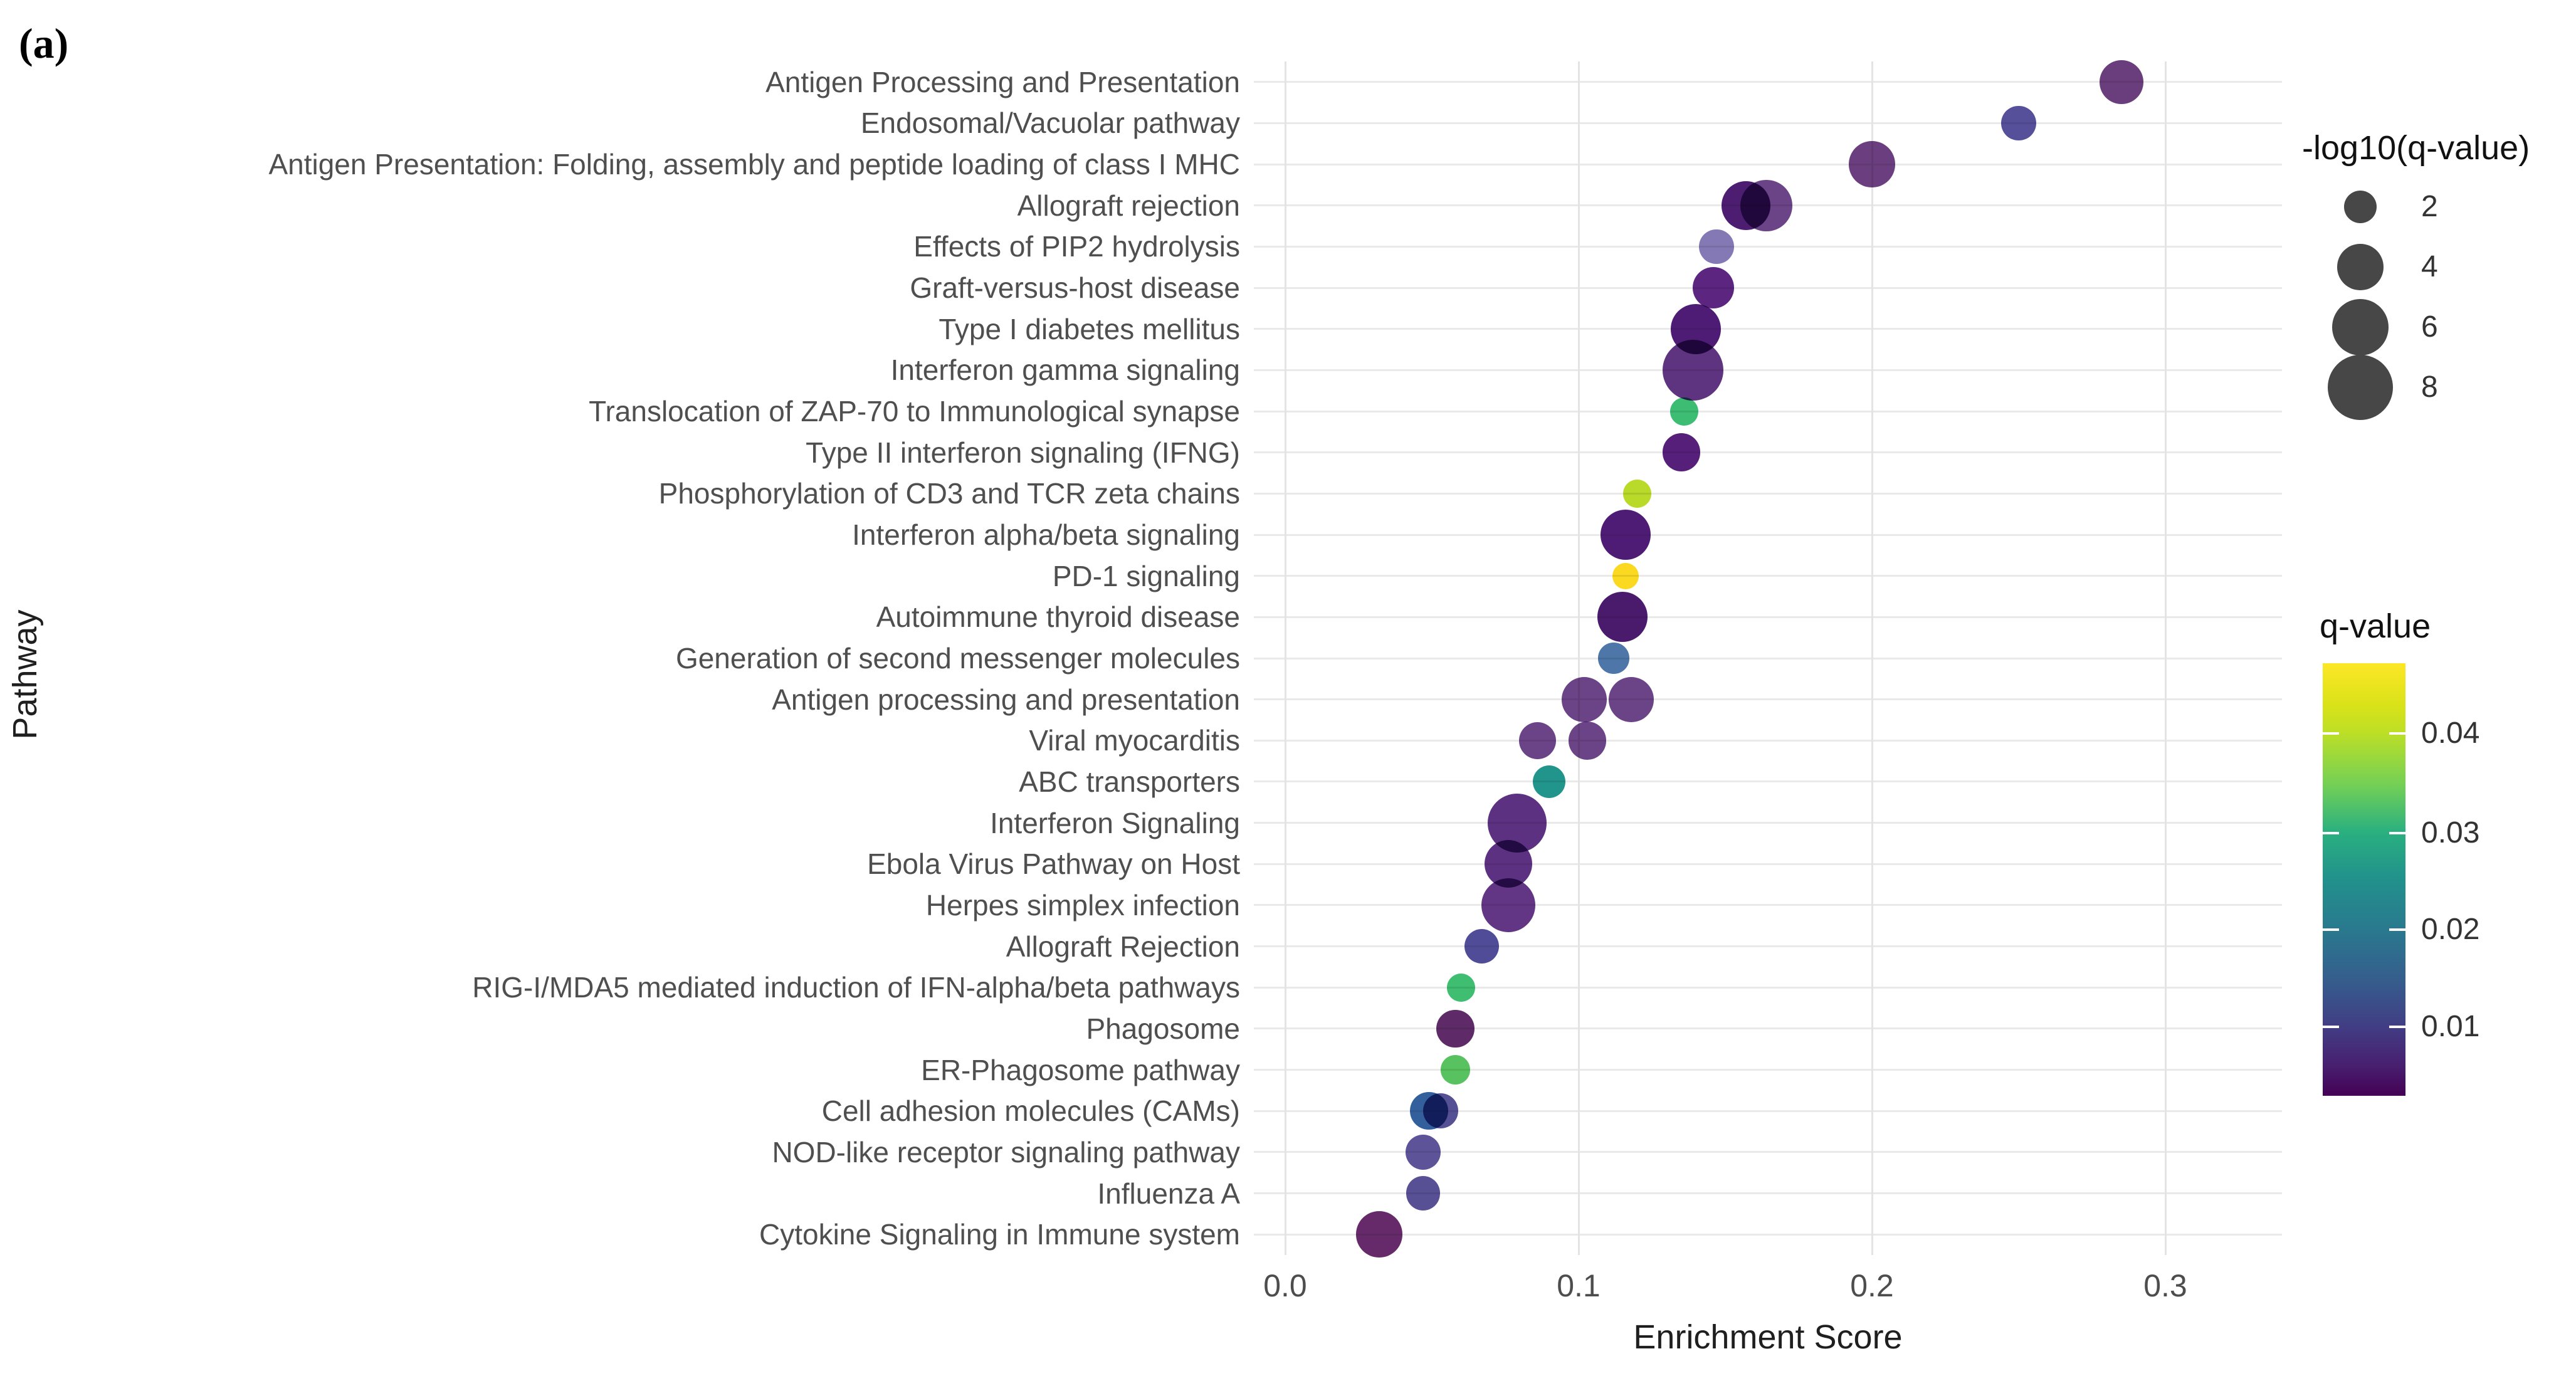 This screenshot has width=2576, height=1376. Describe the element at coordinates (1053, 864) in the screenshot. I see `y-axis-label: Ebola Virus Pathway on Host` at that location.